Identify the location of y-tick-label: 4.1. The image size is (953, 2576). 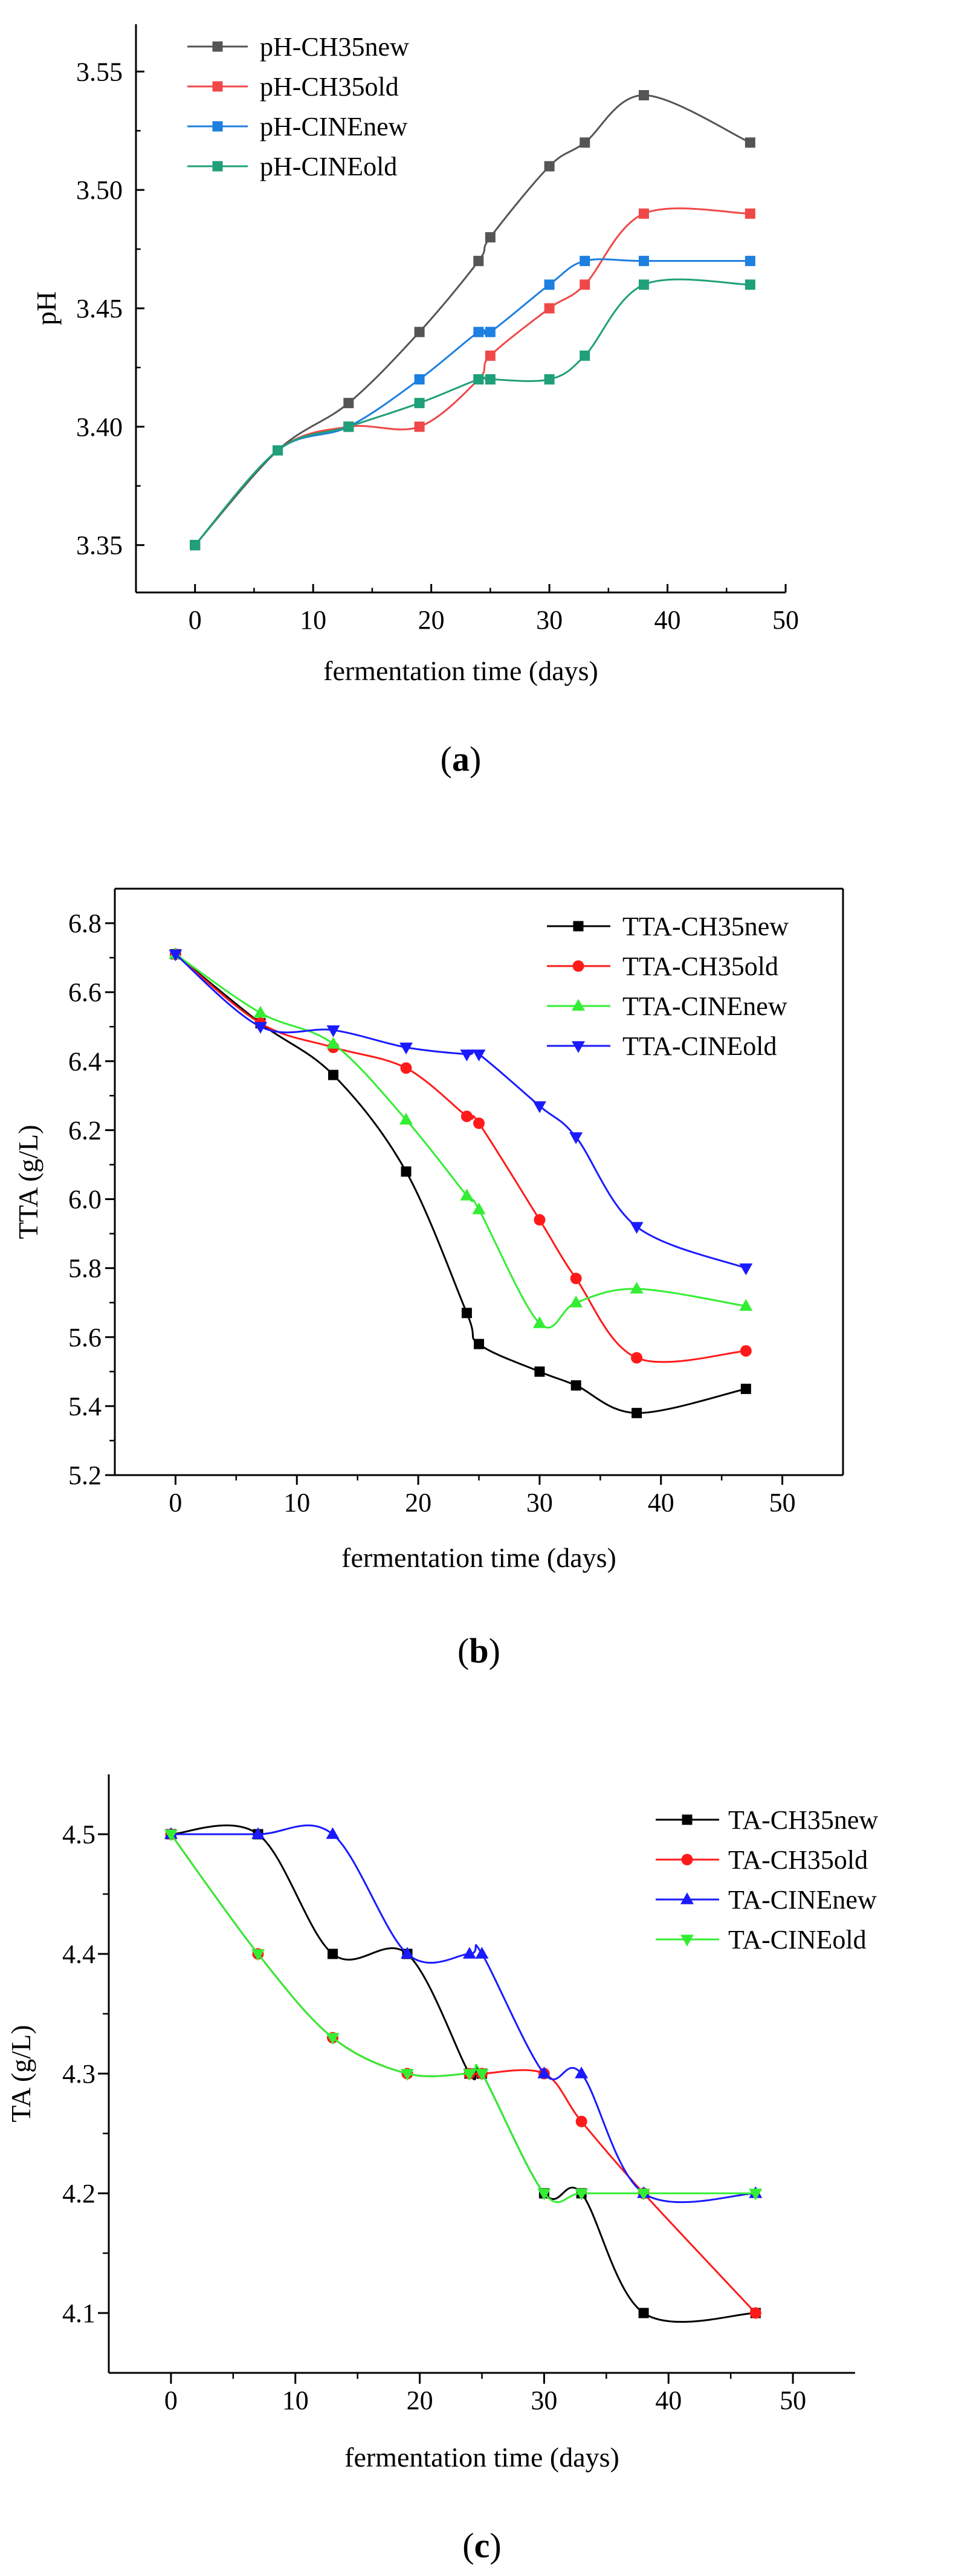
(78, 2314).